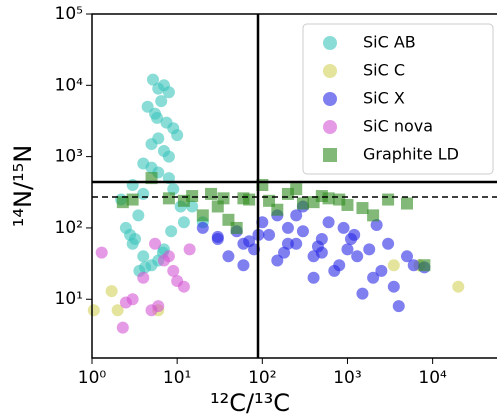 The image size is (498, 420). What do you see at coordinates (398, 126) in the screenshot?
I see `legend-label: SiC nova` at bounding box center [398, 126].